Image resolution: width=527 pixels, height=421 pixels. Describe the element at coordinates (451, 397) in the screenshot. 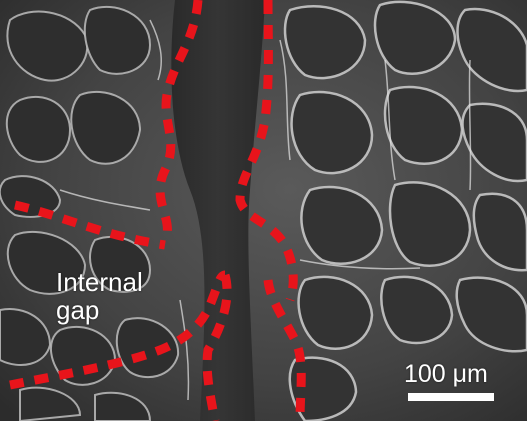

I see `scale-bar-line` at that location.